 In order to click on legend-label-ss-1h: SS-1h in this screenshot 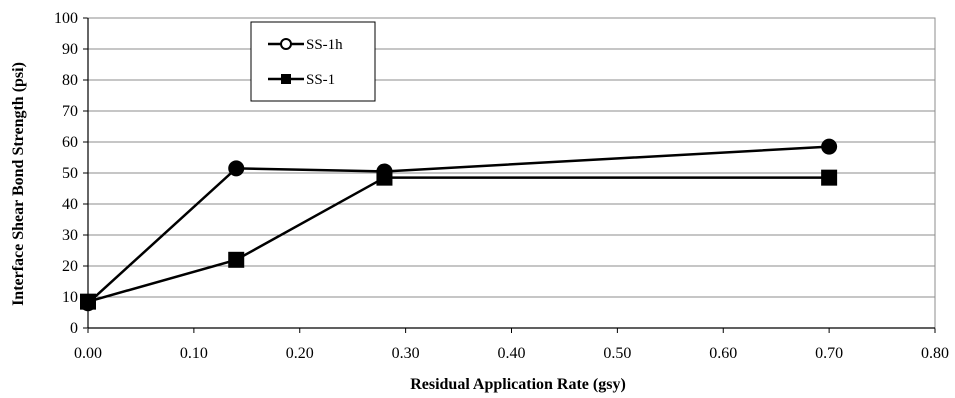, I will do `click(324, 45)`.